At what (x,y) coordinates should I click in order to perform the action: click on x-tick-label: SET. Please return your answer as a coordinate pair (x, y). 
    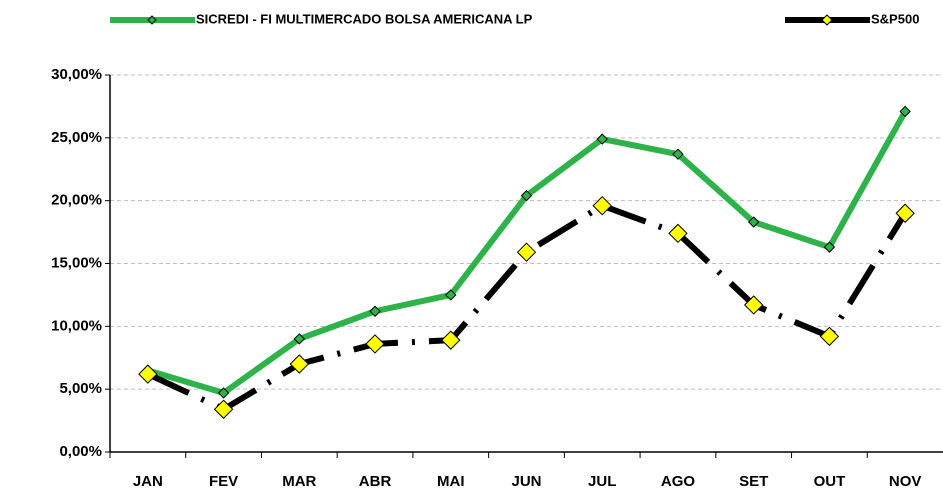
    Looking at the image, I should click on (753, 481).